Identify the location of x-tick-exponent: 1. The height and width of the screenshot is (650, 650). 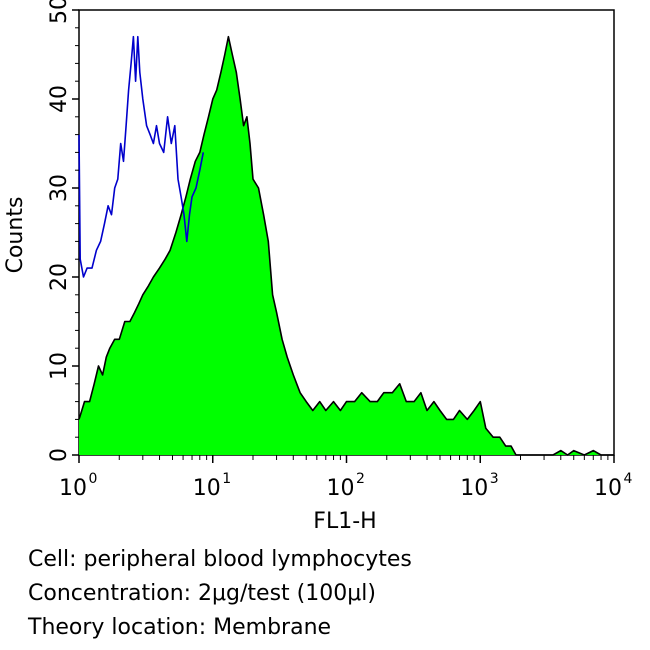
(226, 479).